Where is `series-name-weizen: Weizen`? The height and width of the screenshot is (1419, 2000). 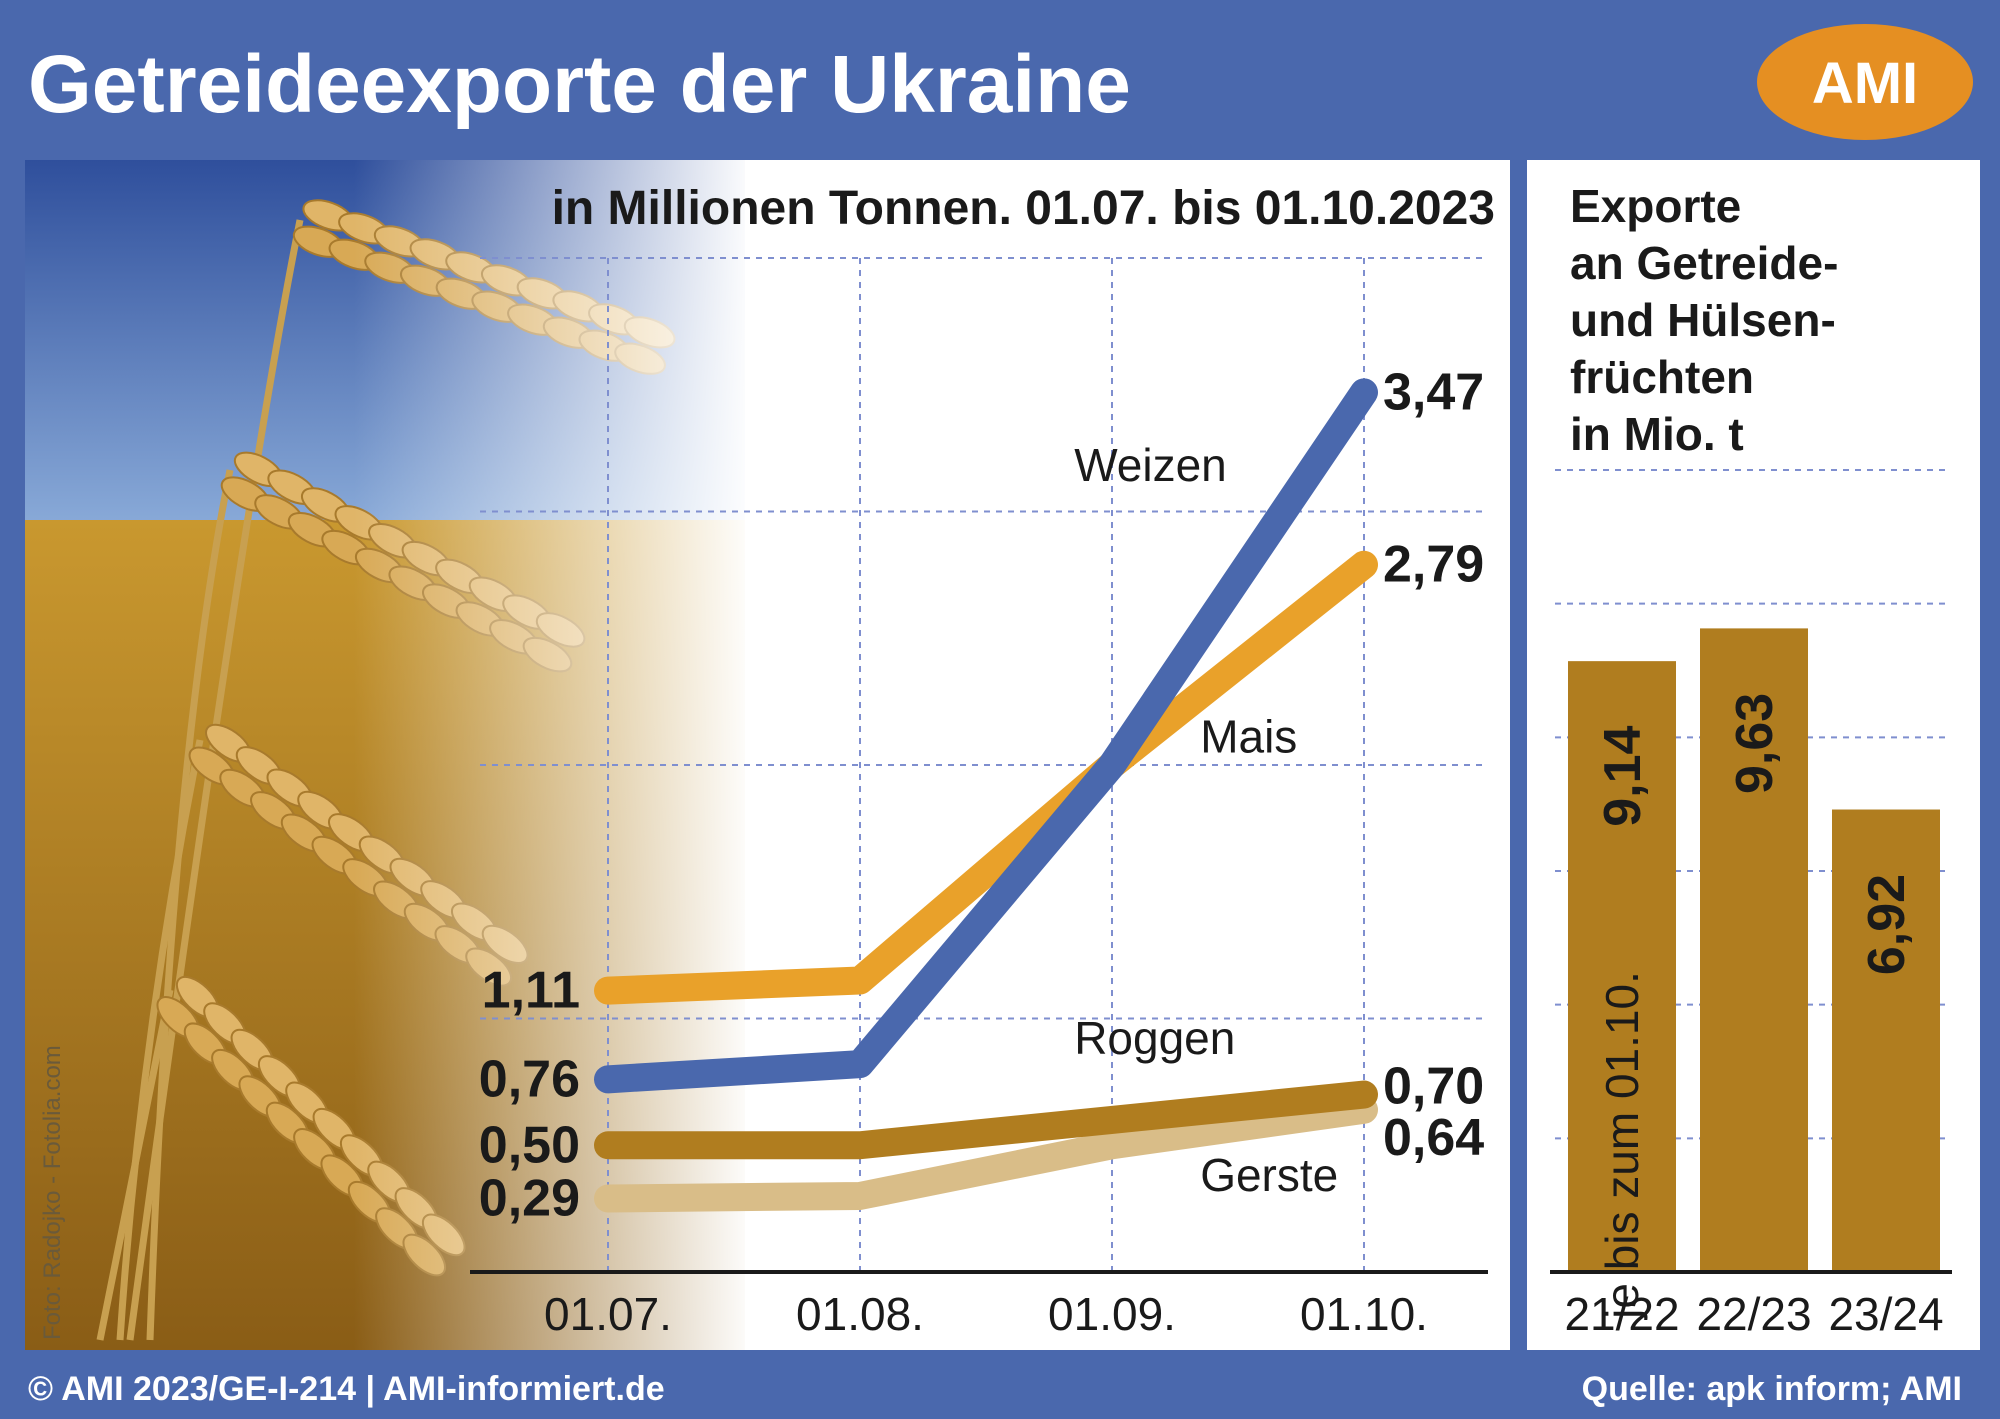
series-name-weizen: Weizen is located at coordinates (1150, 465).